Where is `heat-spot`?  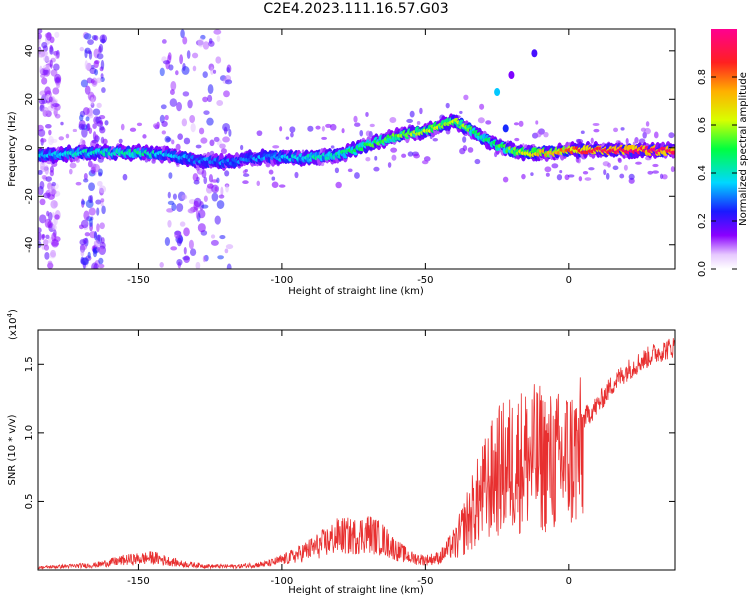
heat-spot is located at coordinates (534, 53).